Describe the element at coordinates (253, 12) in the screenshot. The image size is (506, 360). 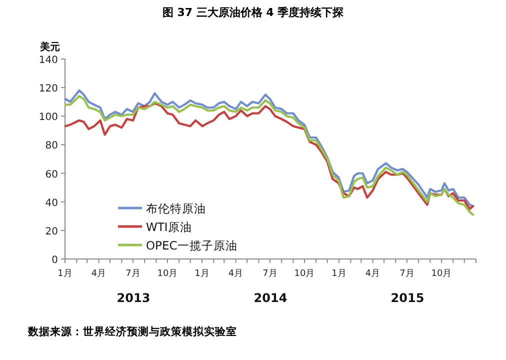
I see `chart-title: 图 37 三大原油价格 4 季度持续下探` at that location.